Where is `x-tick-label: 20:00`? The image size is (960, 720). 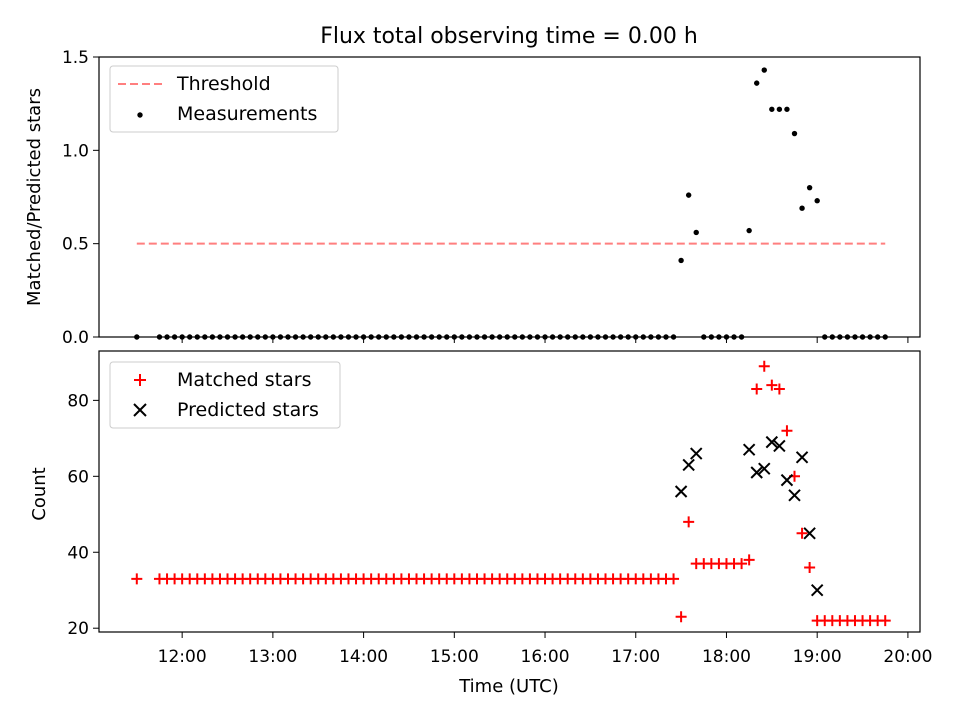 x-tick-label: 20:00 is located at coordinates (907, 657).